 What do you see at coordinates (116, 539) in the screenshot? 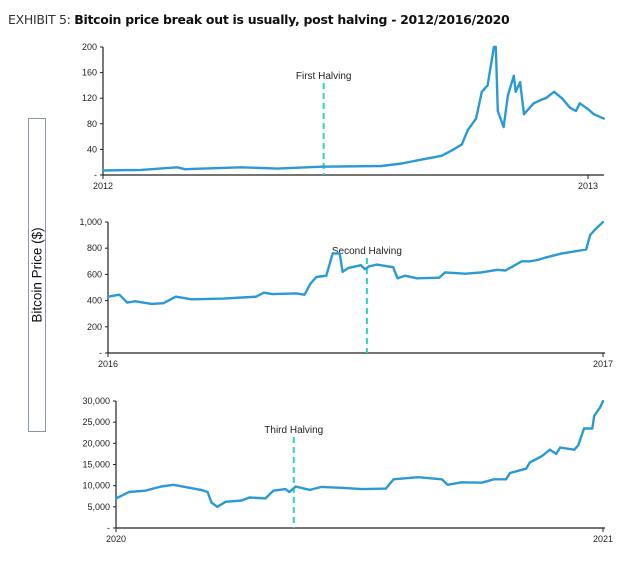
I see `x-tick-label: 2020` at bounding box center [116, 539].